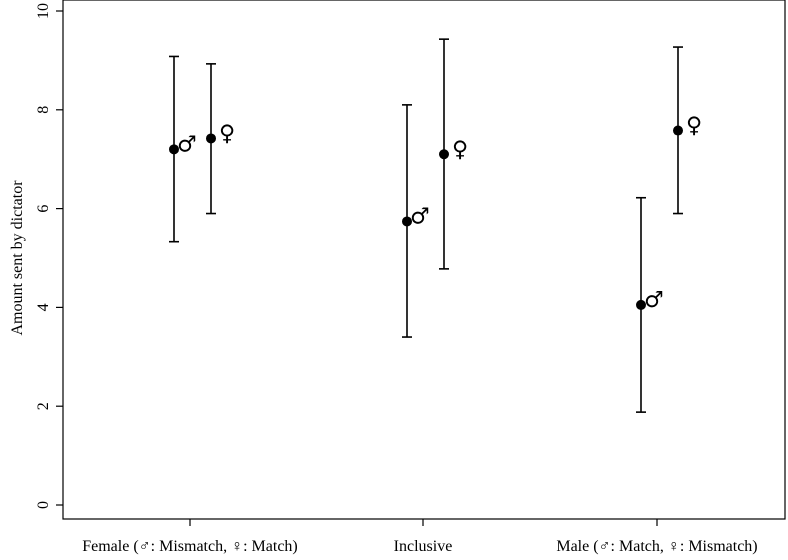 This screenshot has width=788, height=560. Describe the element at coordinates (656, 546) in the screenshot. I see `x-tick-label: Male (♂: Match, ♀: Mismatch)` at that location.